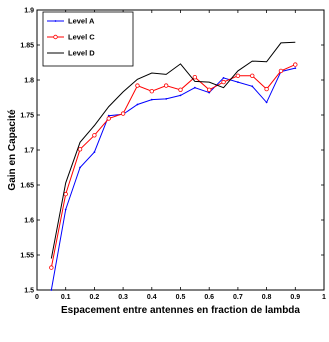  I want to click on legend: Level A Level C Level D, so click(88, 39).